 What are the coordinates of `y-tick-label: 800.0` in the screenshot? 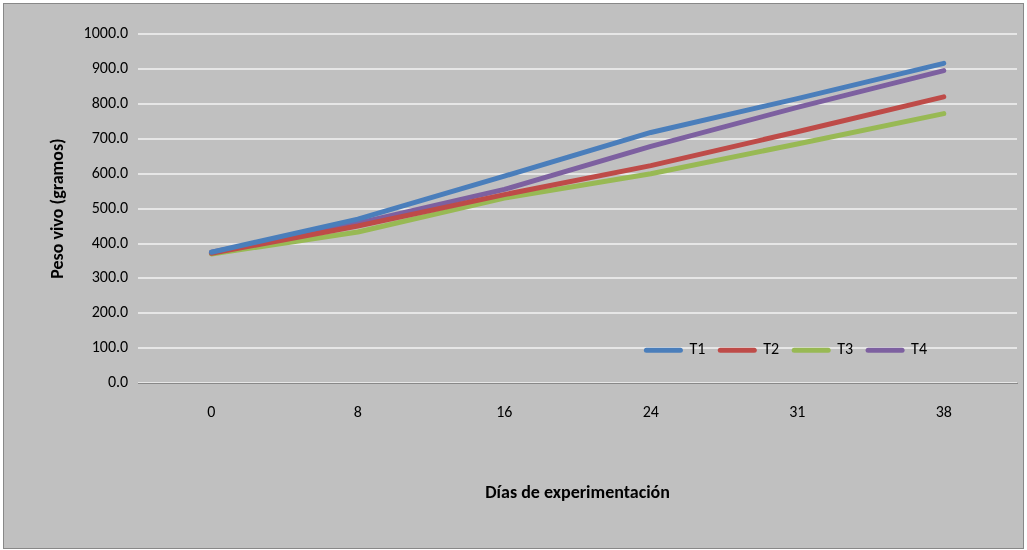 It's located at (110, 102).